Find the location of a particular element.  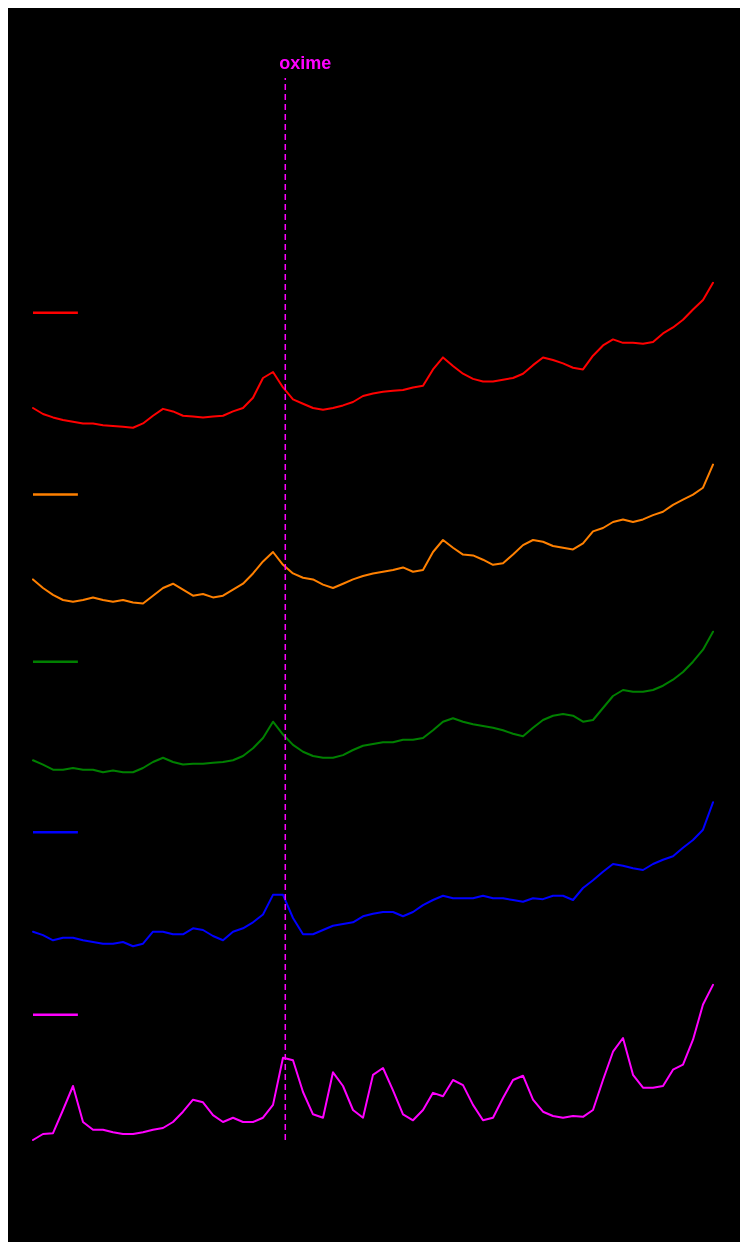

text: oxime is located at coordinates (305, 63).